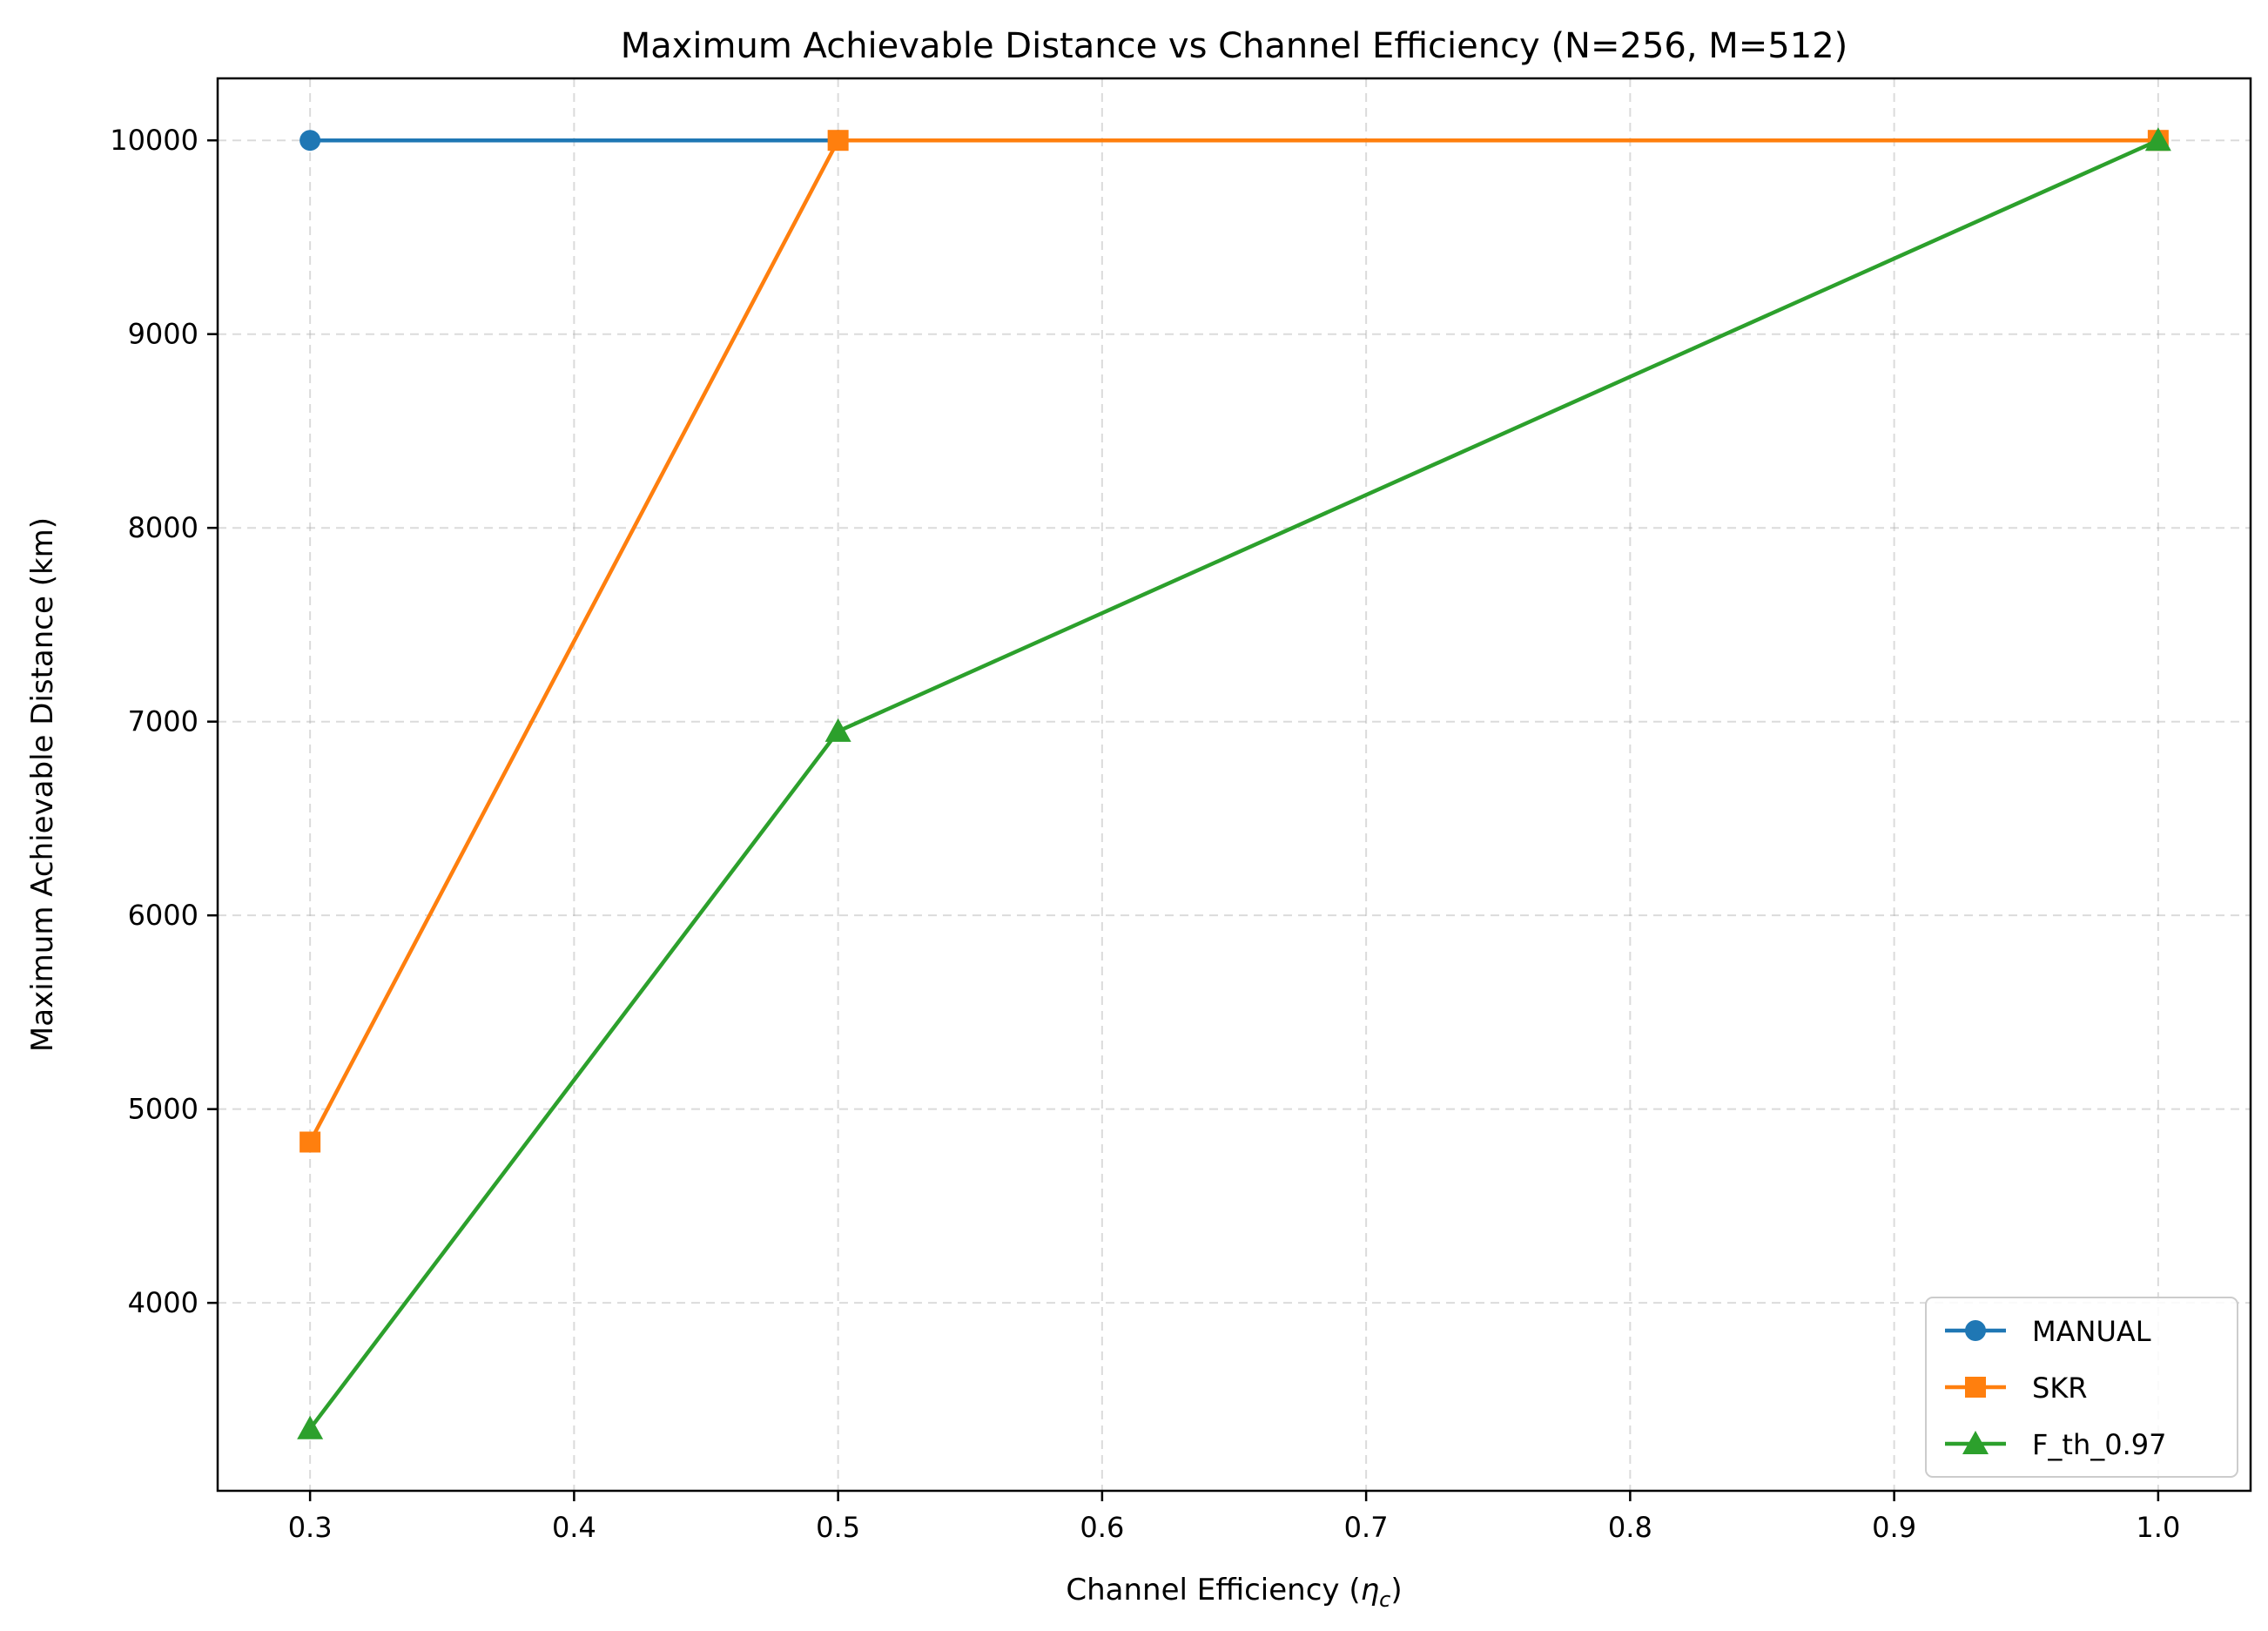 Image resolution: width=2268 pixels, height=1631 pixels. I want to click on x-tick-label: 0.4, so click(574, 1527).